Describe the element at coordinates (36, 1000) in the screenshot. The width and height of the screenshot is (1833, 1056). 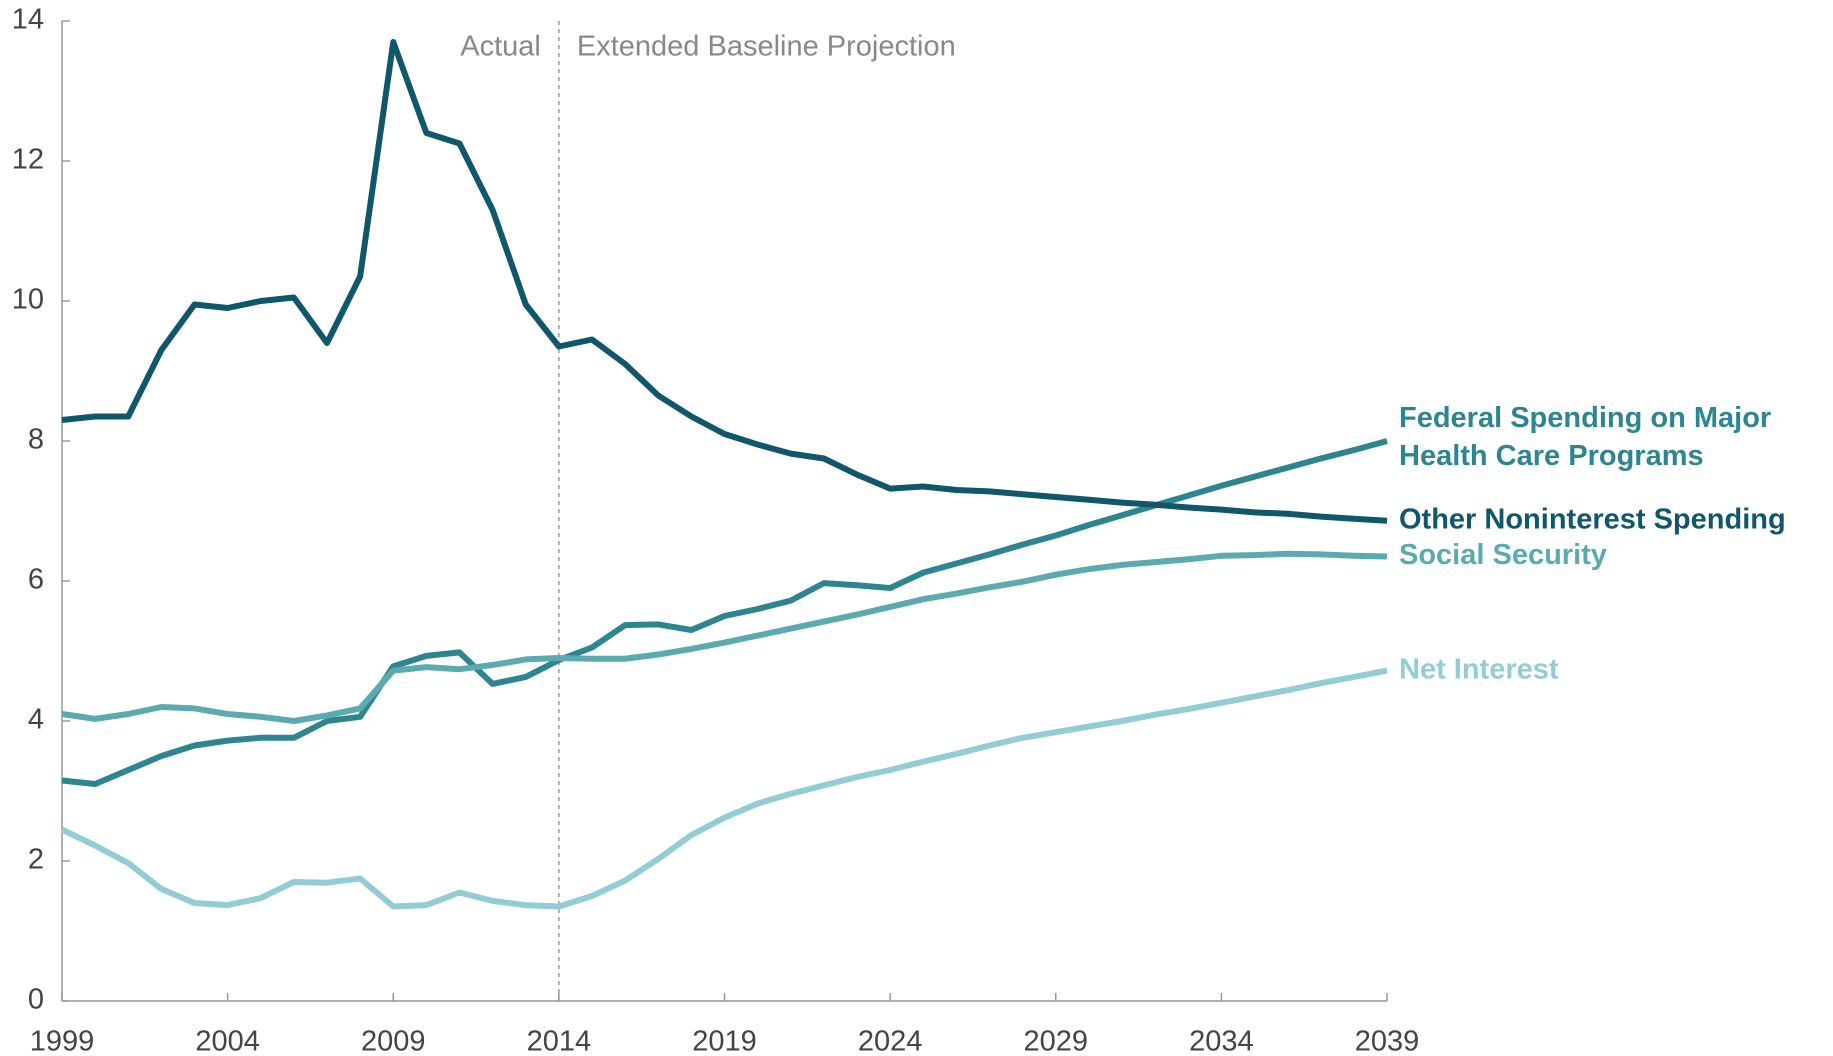
I see `y-tick-label: 0` at that location.